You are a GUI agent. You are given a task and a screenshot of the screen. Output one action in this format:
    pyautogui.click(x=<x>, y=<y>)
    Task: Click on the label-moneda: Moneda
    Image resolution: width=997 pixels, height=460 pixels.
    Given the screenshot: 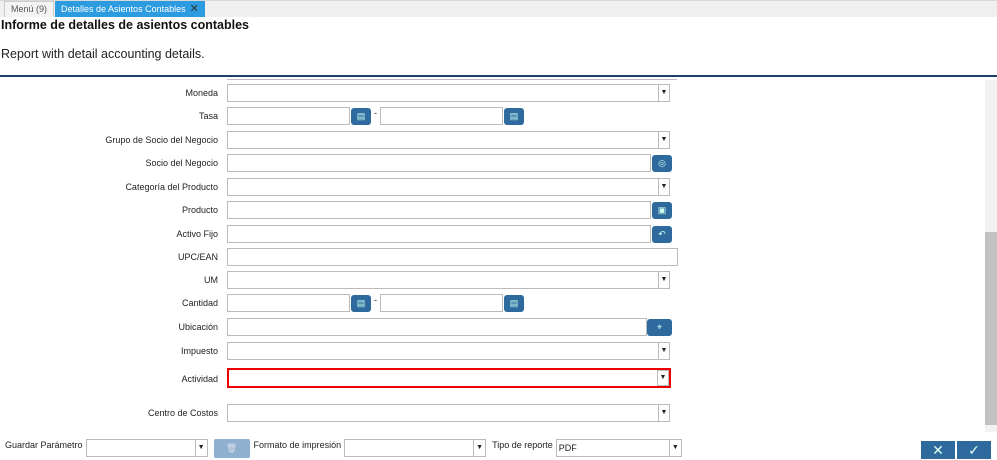 What is the action you would take?
    pyautogui.click(x=201, y=93)
    